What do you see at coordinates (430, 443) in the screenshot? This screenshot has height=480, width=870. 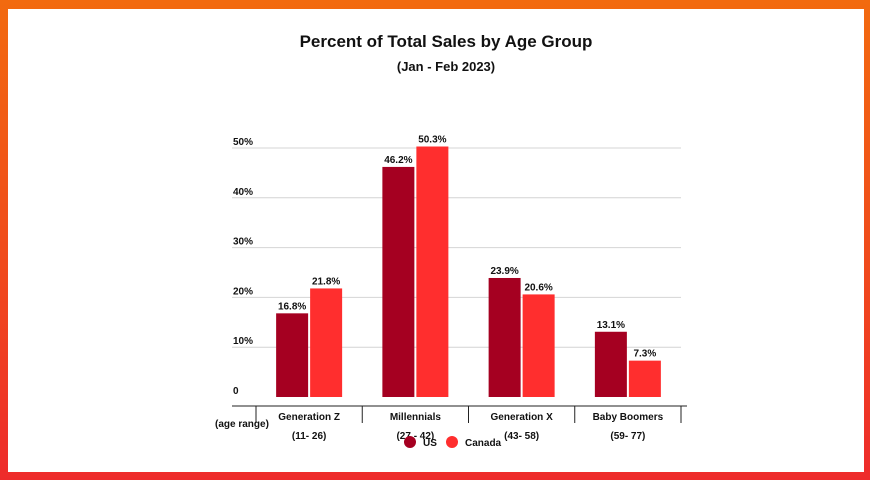 I see `legend-us-label: US` at bounding box center [430, 443].